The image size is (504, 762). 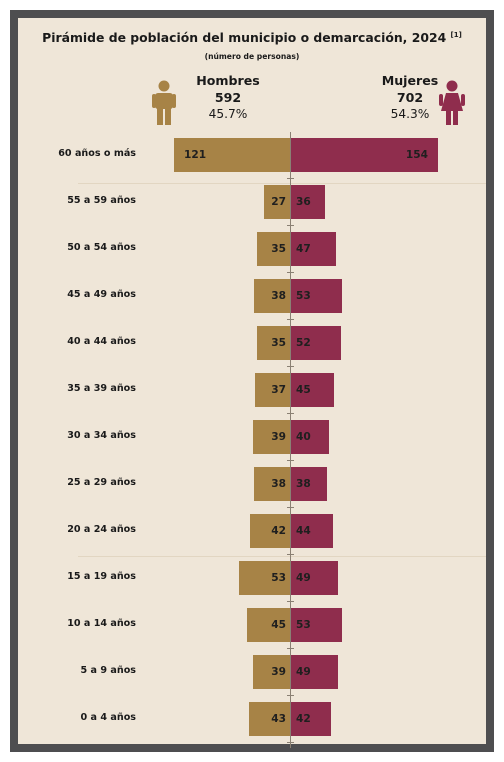 I want to click on age-group-label: 40 a 44 años, so click(x=101, y=341).